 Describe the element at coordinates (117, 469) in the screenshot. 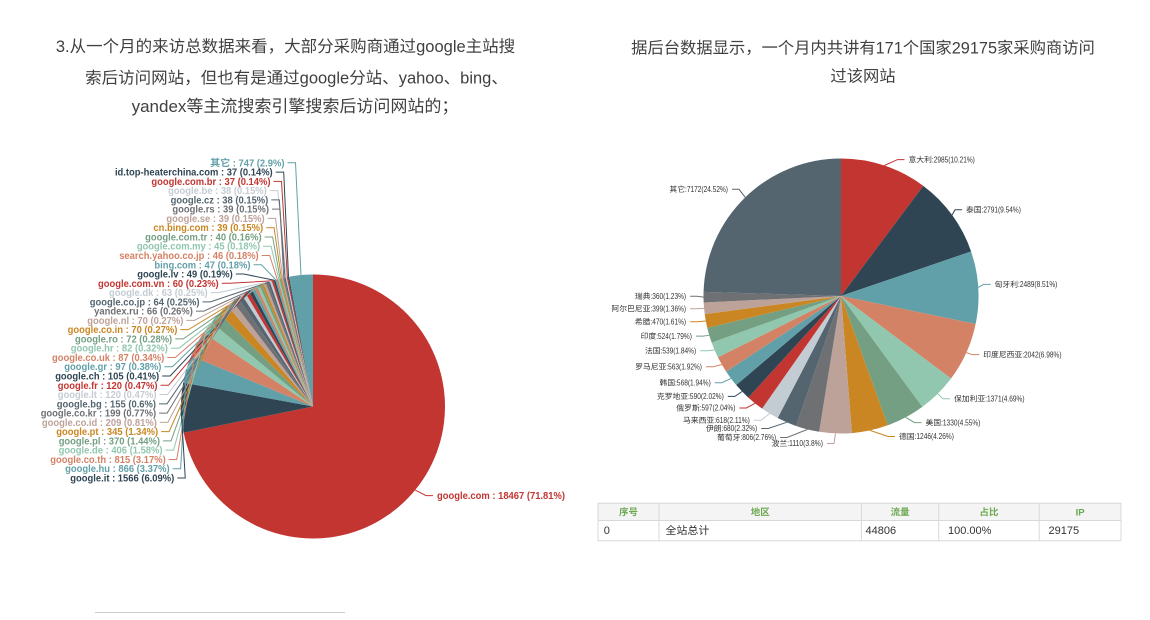

I see `svg-text: google.hu : 866 (3.37%)` at that location.